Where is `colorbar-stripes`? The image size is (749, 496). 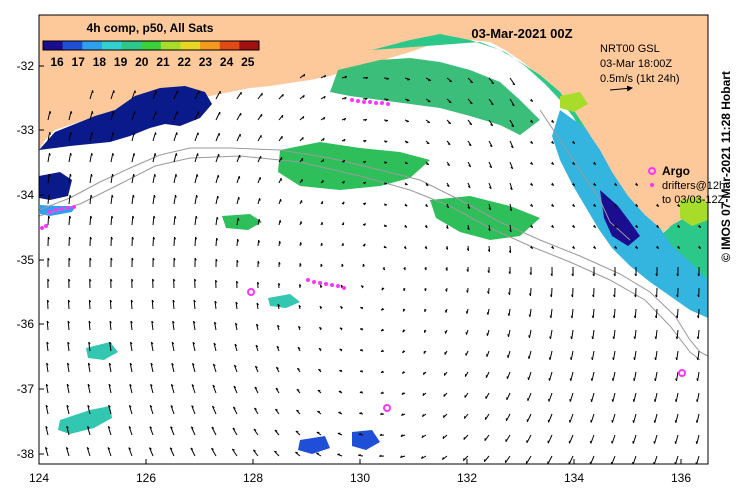 colorbar-stripes is located at coordinates (151, 45).